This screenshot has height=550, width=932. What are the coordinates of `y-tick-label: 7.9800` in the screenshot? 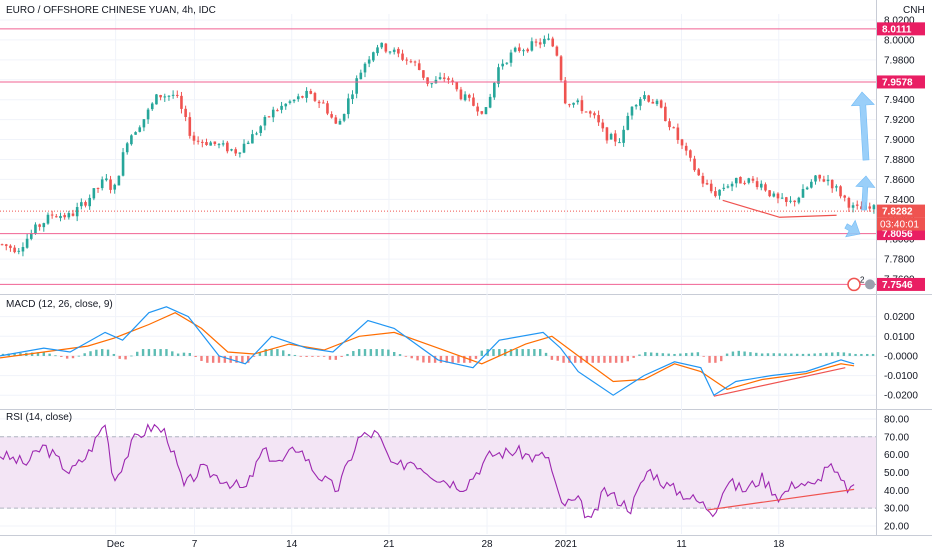 It's located at (899, 60).